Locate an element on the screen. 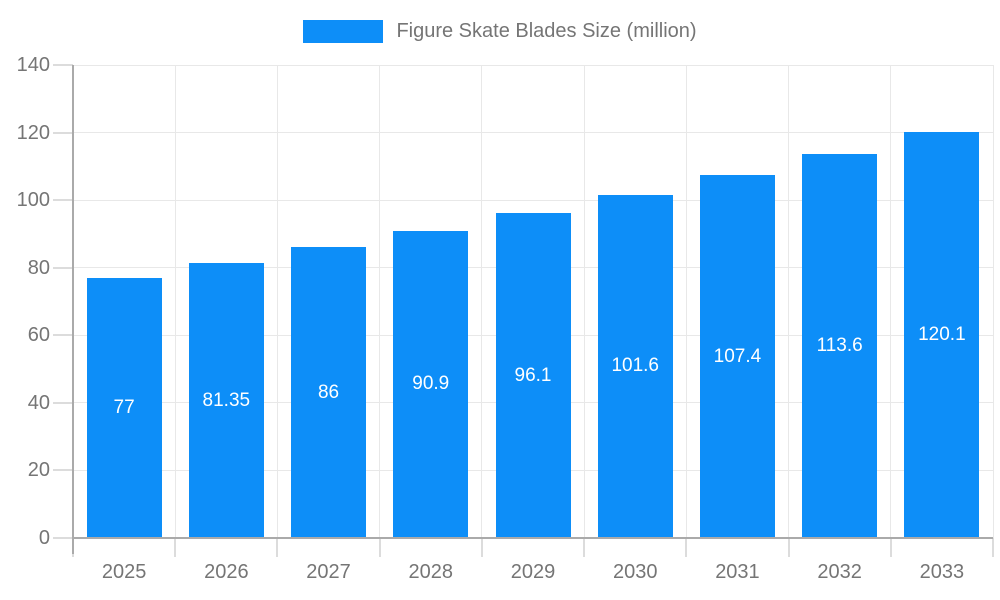  bar-value-label: 101.6 is located at coordinates (635, 366).